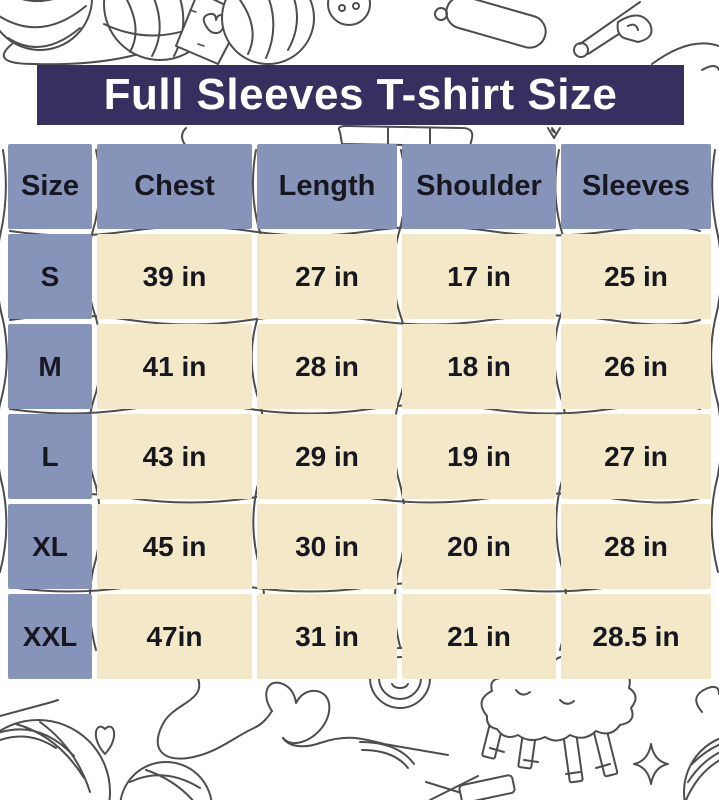 Image resolution: width=719 pixels, height=800 pixels. Describe the element at coordinates (327, 186) in the screenshot. I see `header-cell-length: Length` at that location.